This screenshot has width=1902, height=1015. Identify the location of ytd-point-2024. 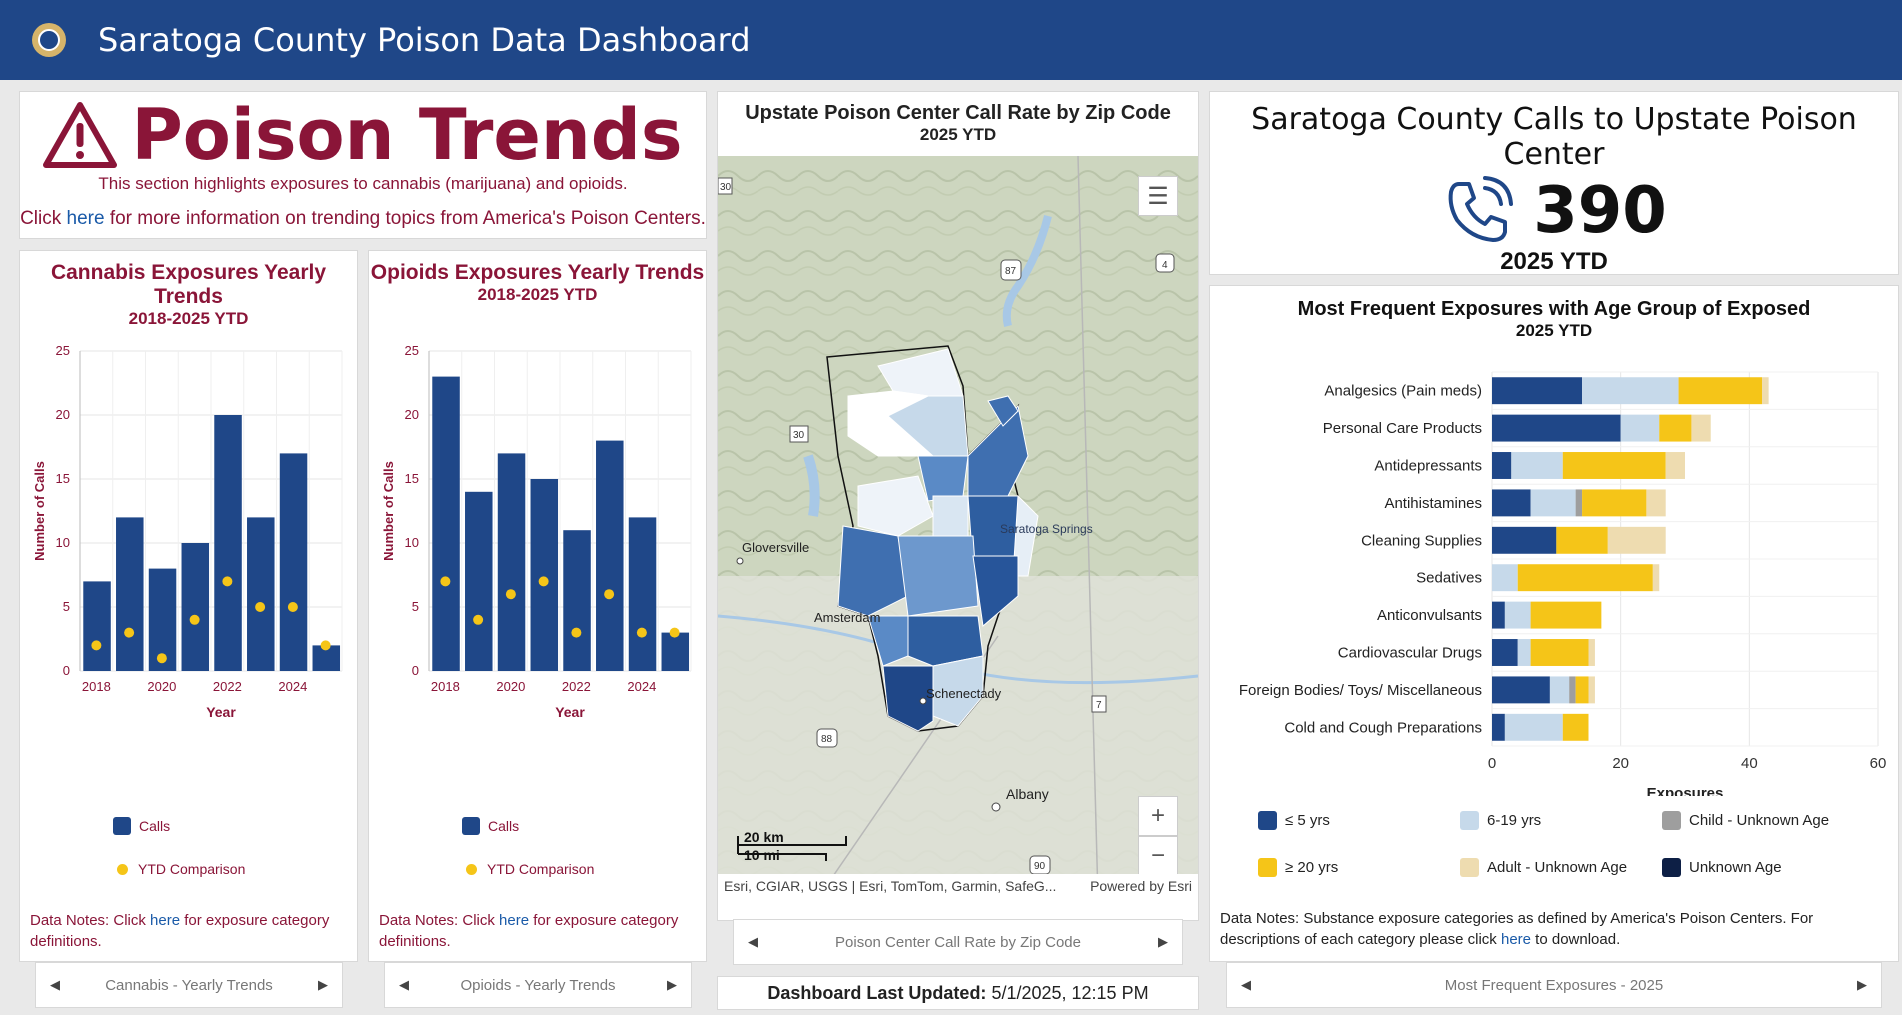
(292, 607).